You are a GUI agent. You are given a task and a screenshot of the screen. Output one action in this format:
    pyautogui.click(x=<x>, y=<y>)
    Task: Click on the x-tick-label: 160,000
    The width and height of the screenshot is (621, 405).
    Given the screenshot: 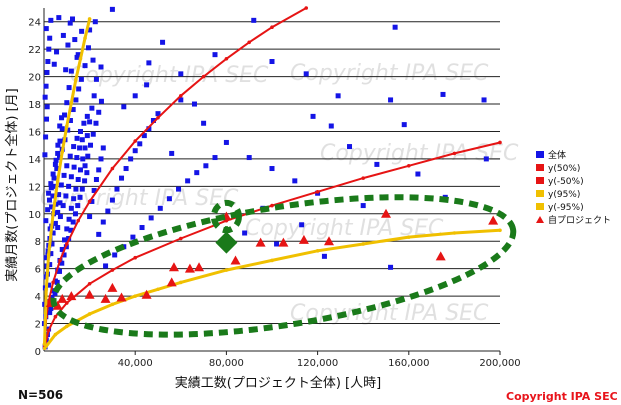 What is the action you would take?
    pyautogui.click(x=408, y=363)
    